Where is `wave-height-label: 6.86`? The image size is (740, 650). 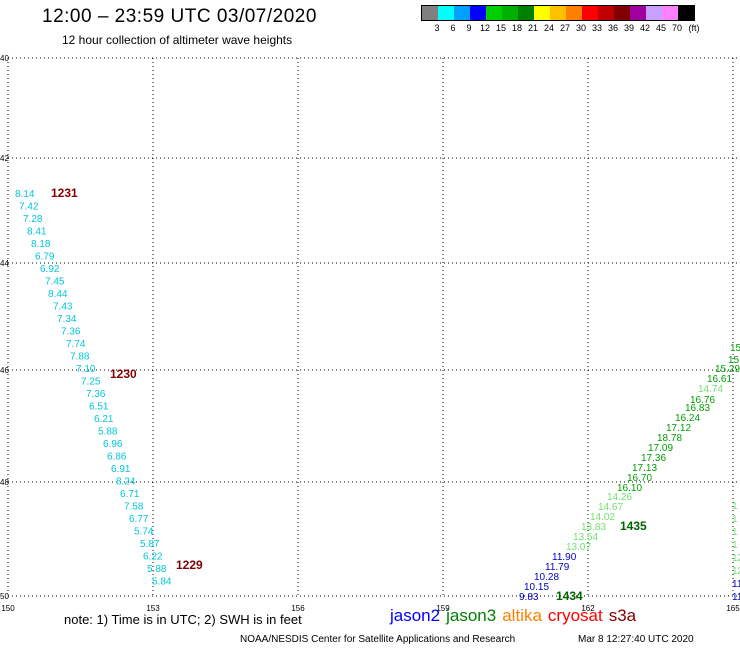
wave-height-label: 6.86 is located at coordinates (117, 457).